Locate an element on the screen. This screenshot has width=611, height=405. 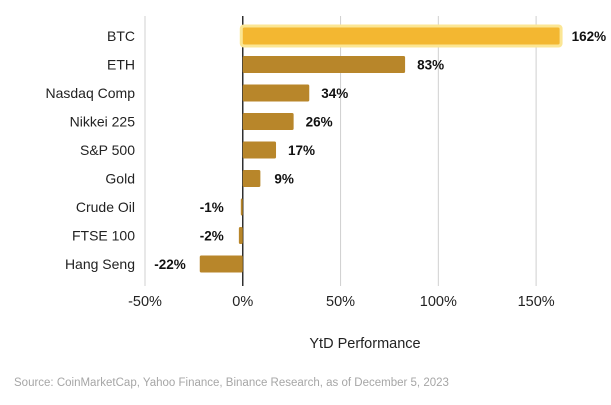
x-axis-title: YtD Performance is located at coordinates (364, 344).